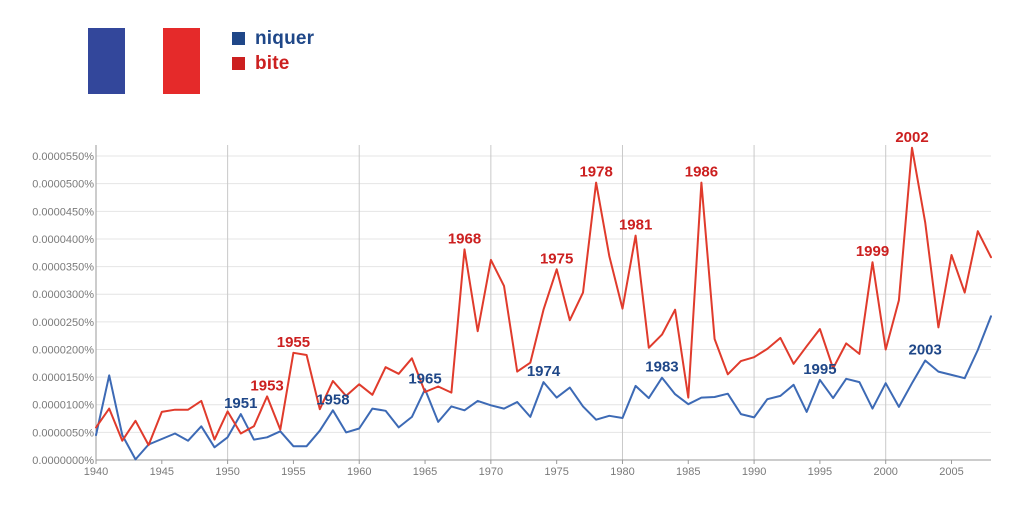 The width and height of the screenshot is (1024, 508). What do you see at coordinates (181, 61) in the screenshot?
I see `flag-red-band` at bounding box center [181, 61].